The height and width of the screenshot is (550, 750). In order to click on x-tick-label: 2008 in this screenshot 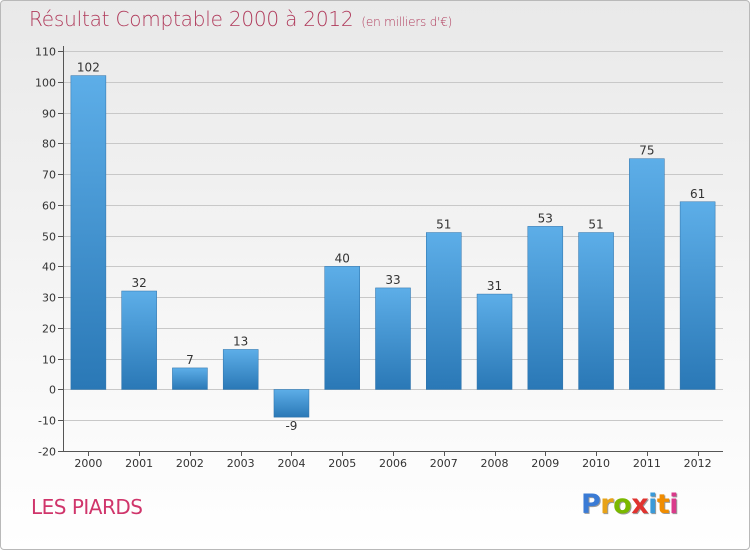, I will do `click(495, 463)`.